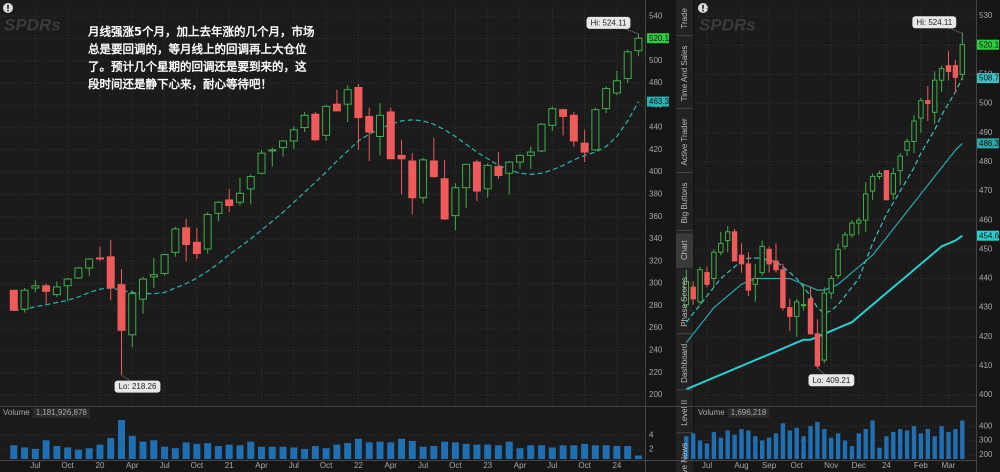 The image size is (1000, 472). I want to click on watermark: SPDRs, so click(727, 24).